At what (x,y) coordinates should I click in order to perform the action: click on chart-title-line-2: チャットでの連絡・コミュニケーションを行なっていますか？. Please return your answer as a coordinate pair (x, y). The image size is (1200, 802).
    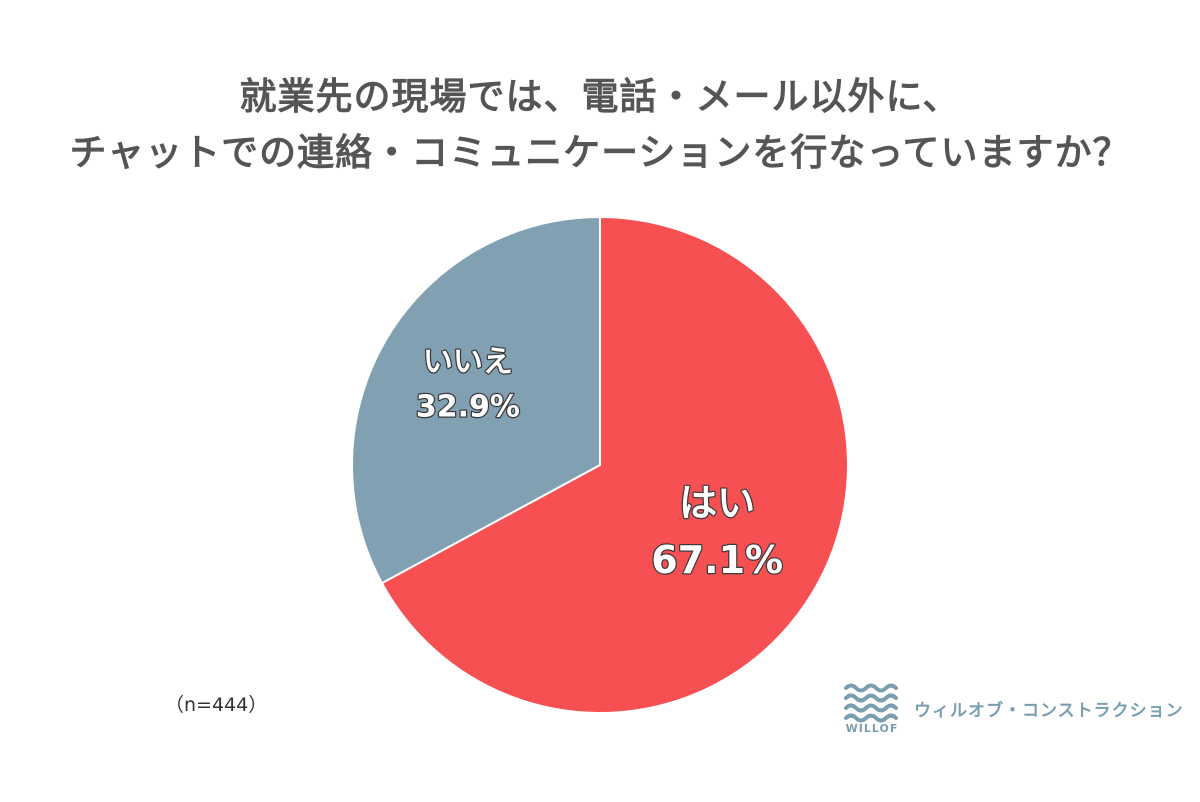
    Looking at the image, I should click on (600, 152).